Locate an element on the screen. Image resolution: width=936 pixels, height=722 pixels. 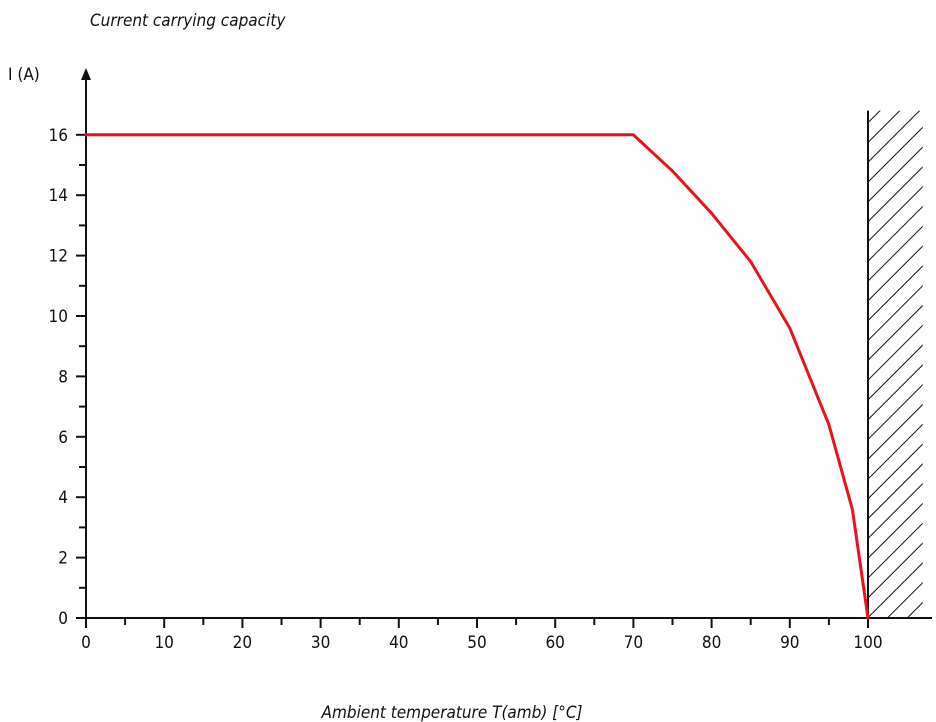
x-tick-label: 70 is located at coordinates (633, 643).